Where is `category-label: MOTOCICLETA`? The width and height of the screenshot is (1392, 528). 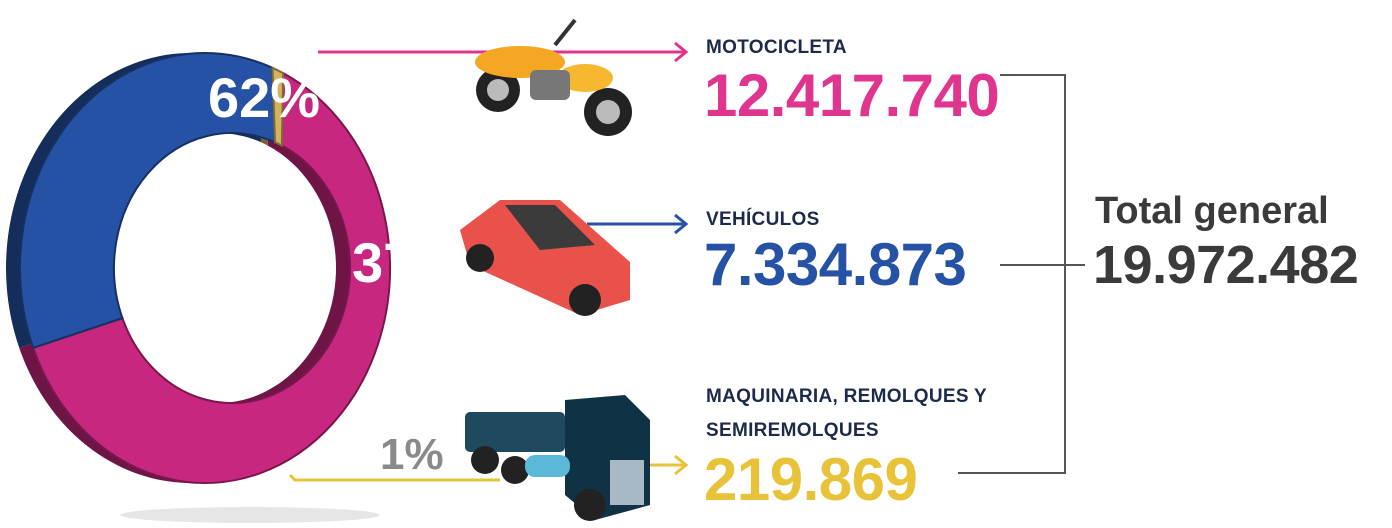 category-label: MOTOCICLETA is located at coordinates (776, 47).